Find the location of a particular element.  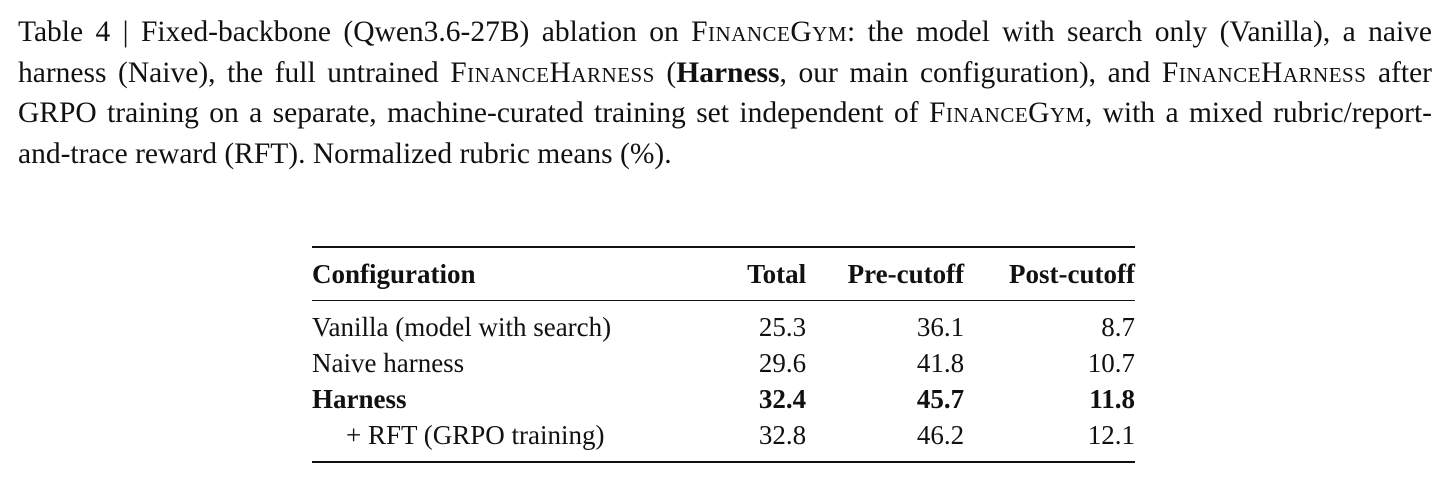

table-cell: 29.6 is located at coordinates (782, 363).